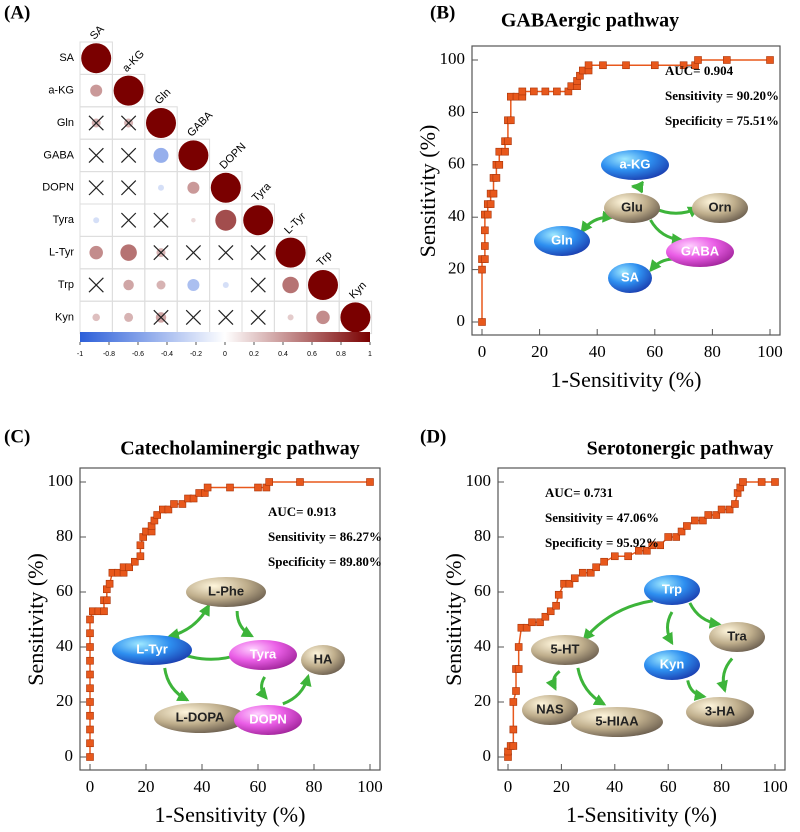 Image resolution: width=800 pixels, height=832 pixels. Describe the element at coordinates (370, 354) in the screenshot. I see `colorbar-tick-label: 1` at that location.